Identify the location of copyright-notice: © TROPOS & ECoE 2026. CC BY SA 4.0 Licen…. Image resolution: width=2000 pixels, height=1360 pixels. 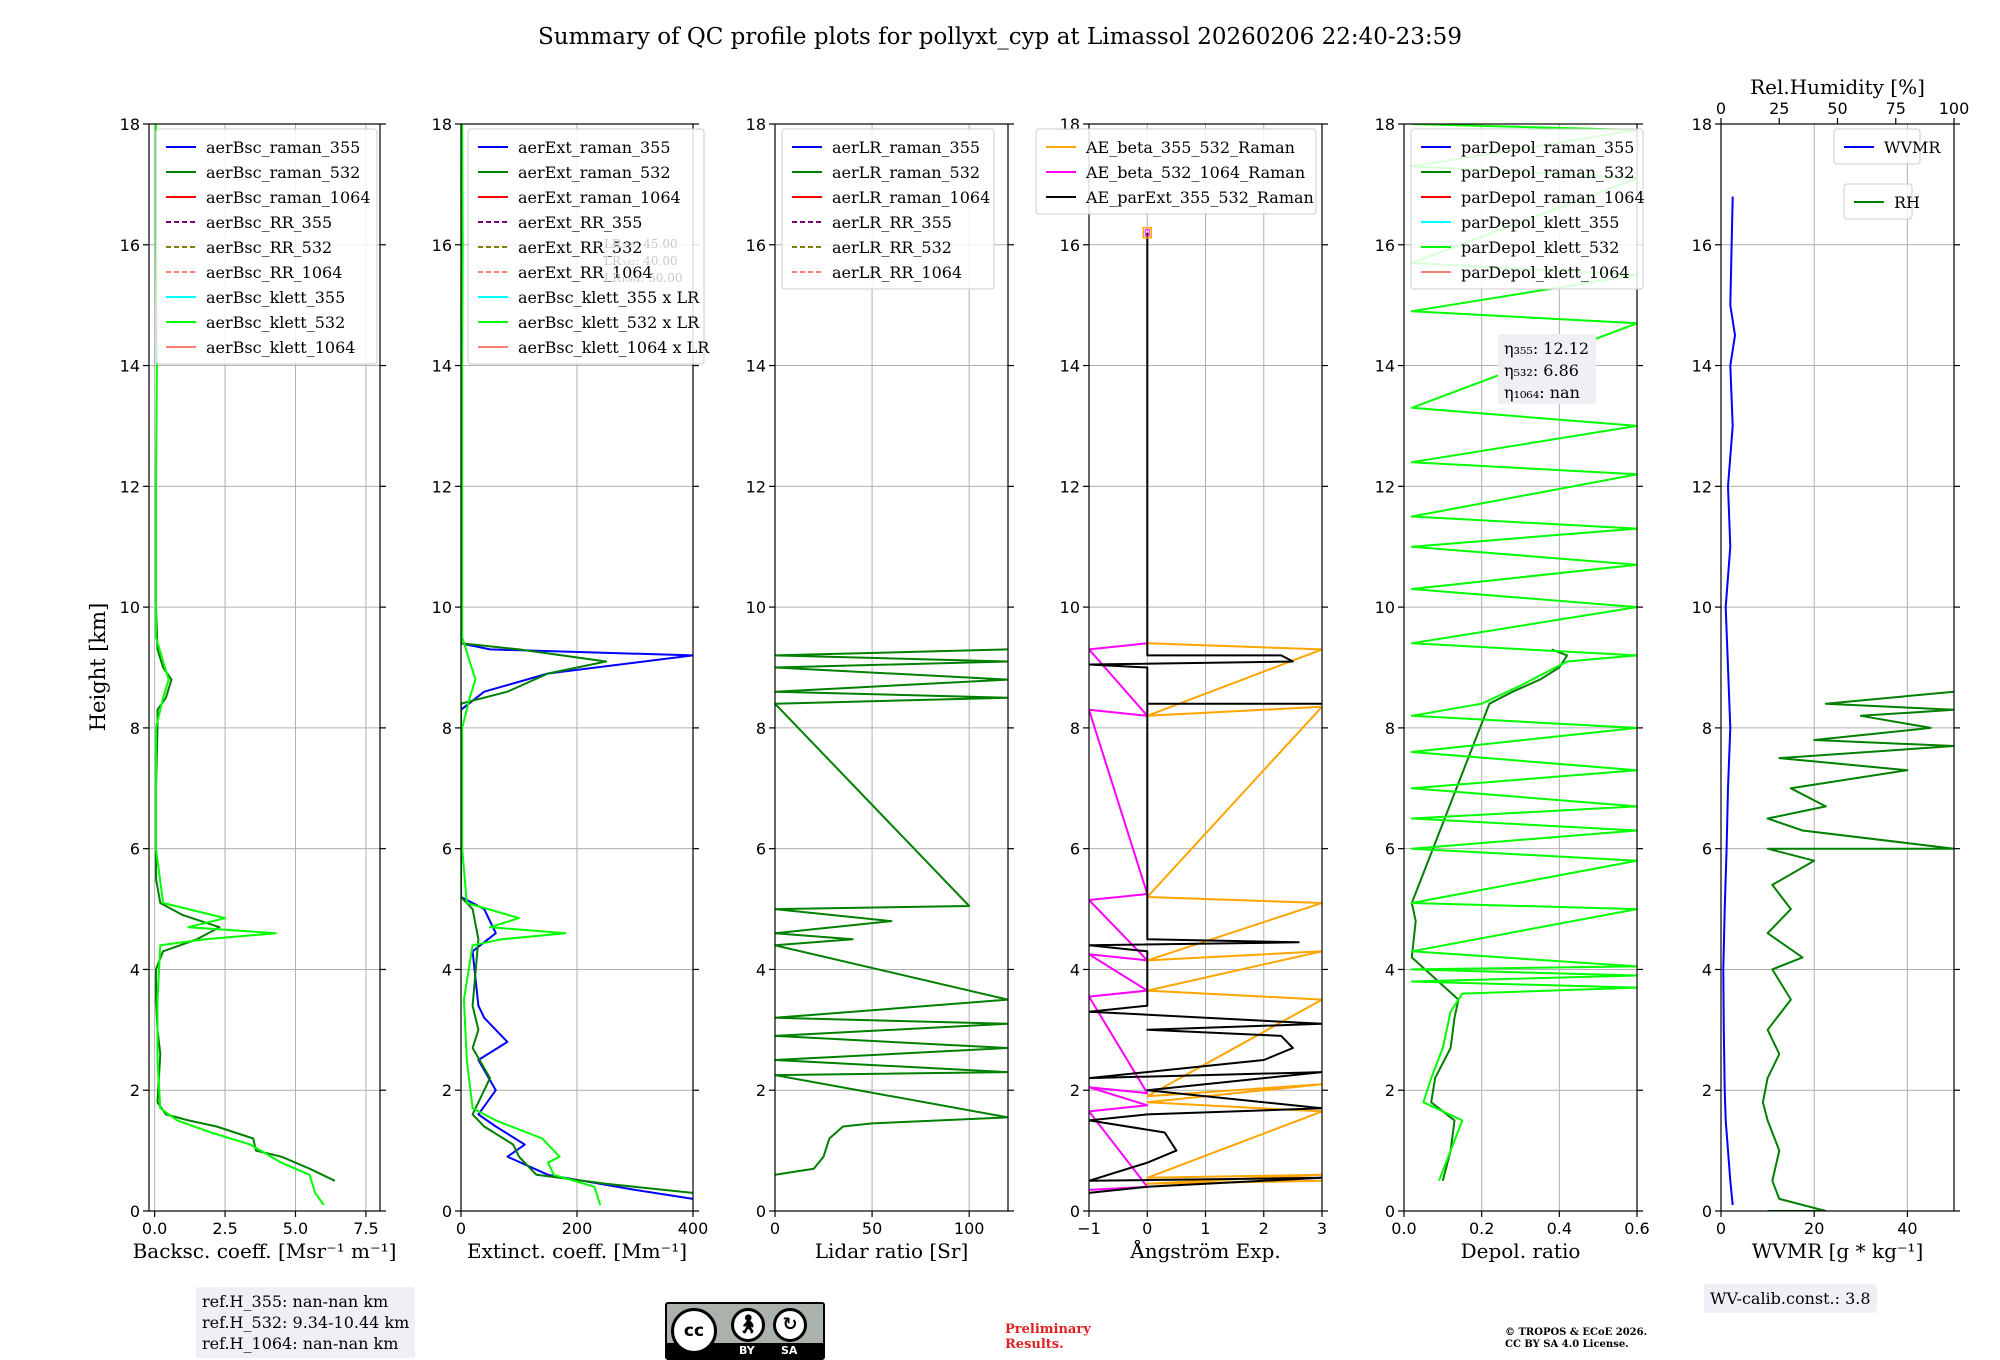
(1576, 1339).